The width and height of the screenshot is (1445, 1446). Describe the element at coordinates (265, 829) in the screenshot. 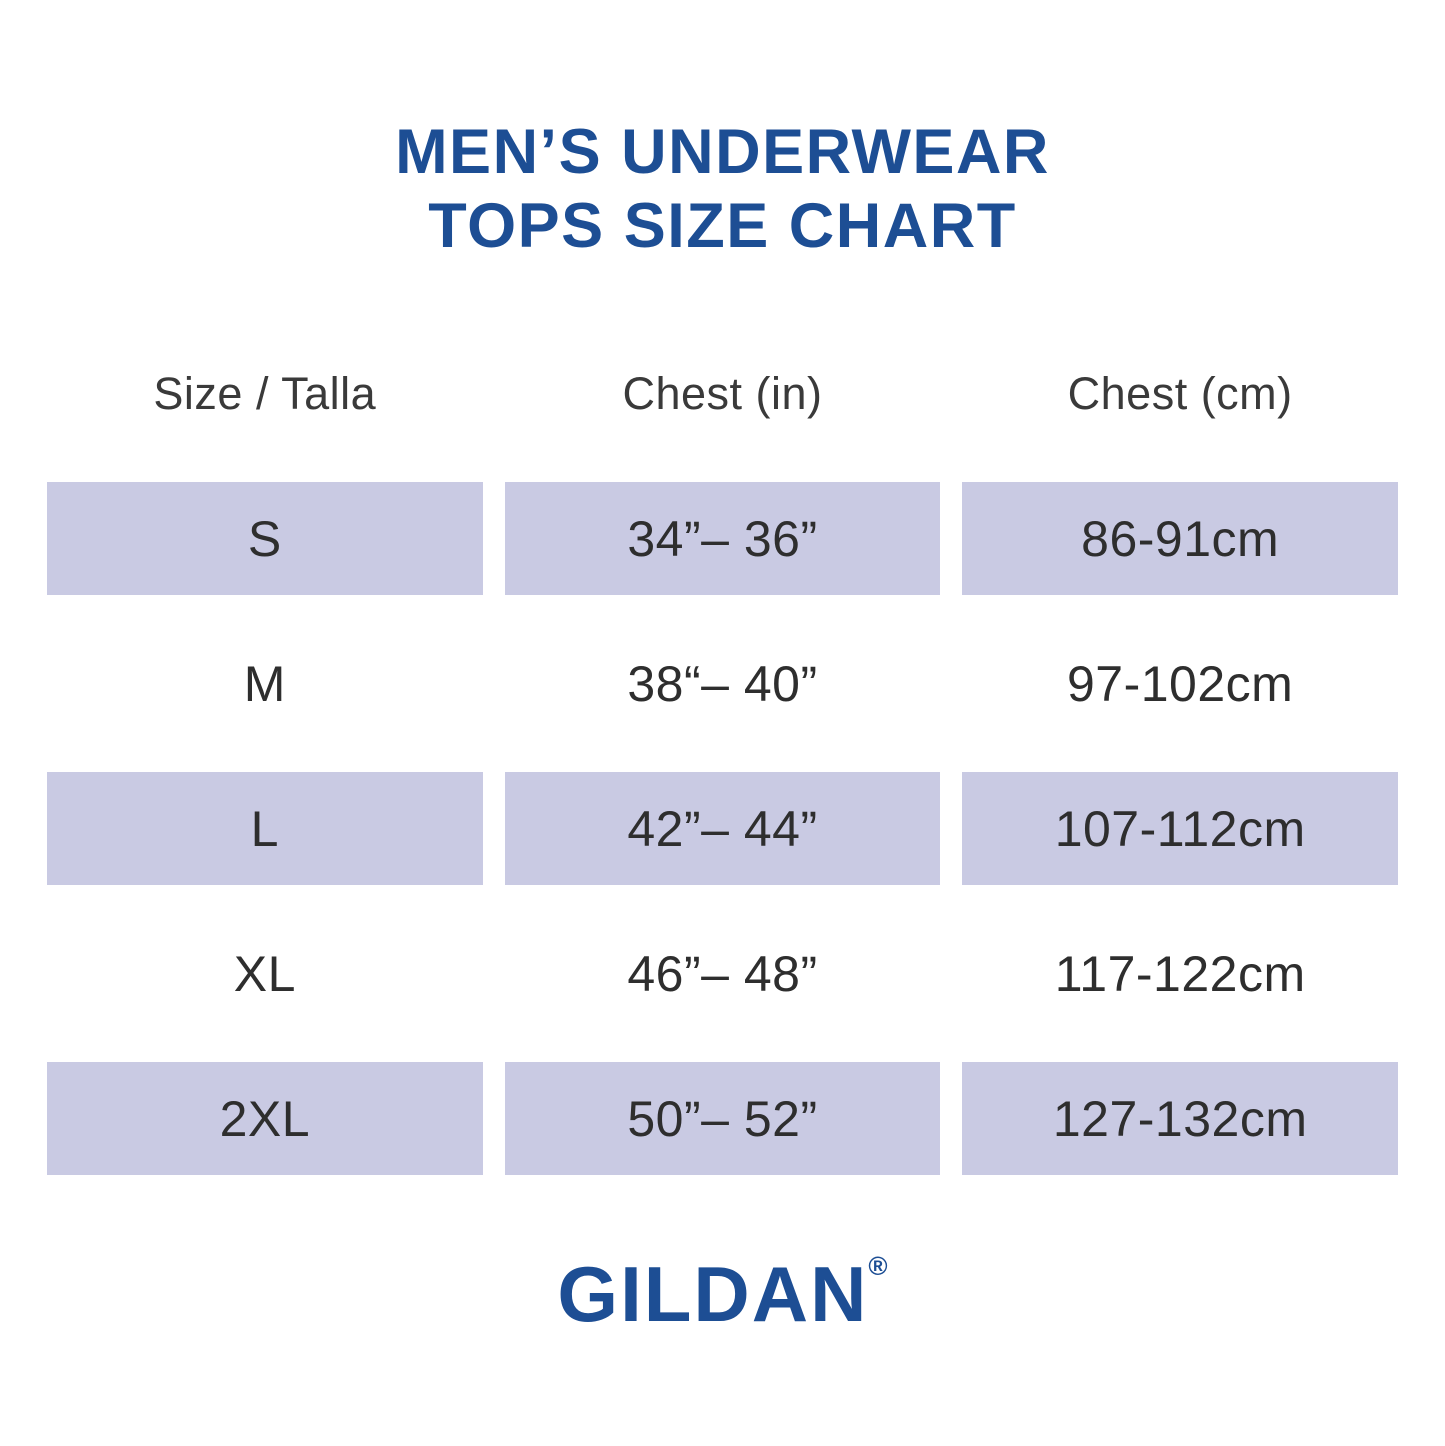

I see `cell-size: L` at that location.